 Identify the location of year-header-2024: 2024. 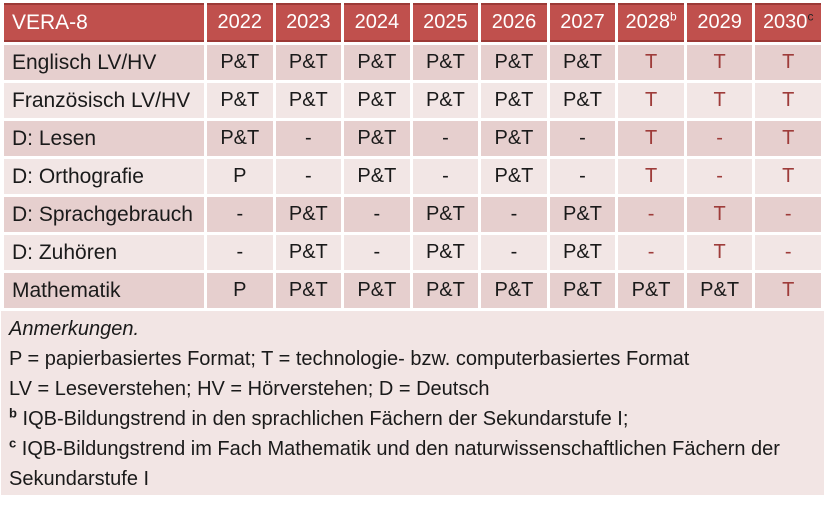
(377, 22).